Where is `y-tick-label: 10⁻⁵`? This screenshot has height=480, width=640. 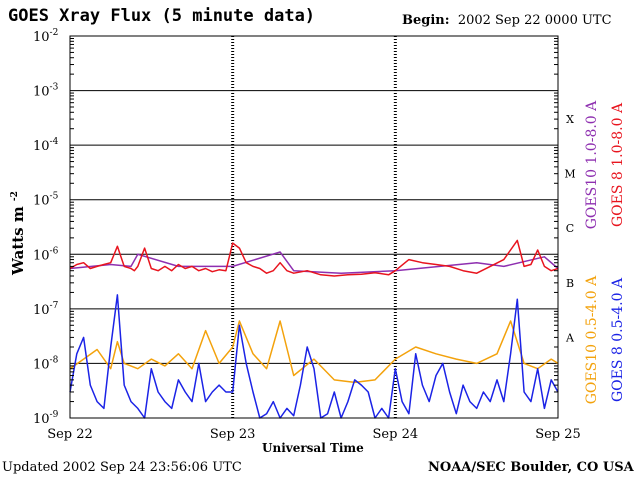 y-tick-label: 10⁻⁵ is located at coordinates (46, 200).